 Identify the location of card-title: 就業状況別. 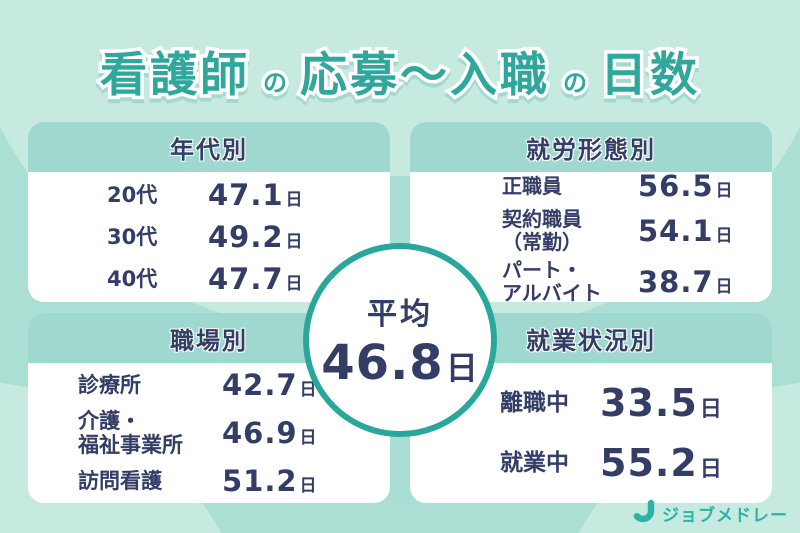
(591, 340).